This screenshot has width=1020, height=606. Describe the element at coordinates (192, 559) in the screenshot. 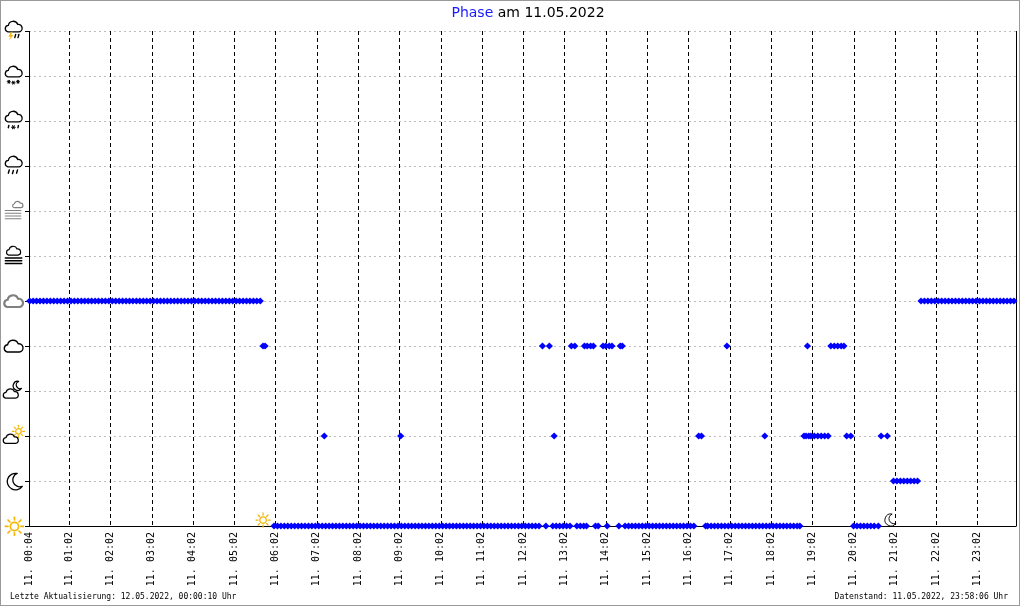

I see `x-tick-label: 11. 04:02` at that location.